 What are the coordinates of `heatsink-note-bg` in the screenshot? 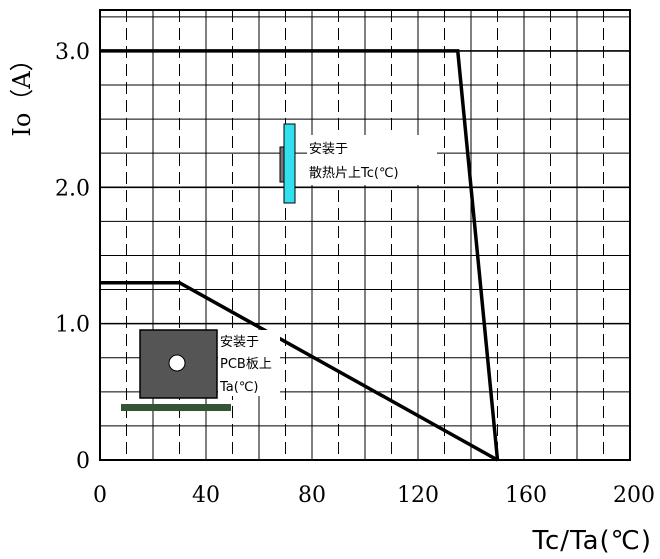 It's located at (372, 160).